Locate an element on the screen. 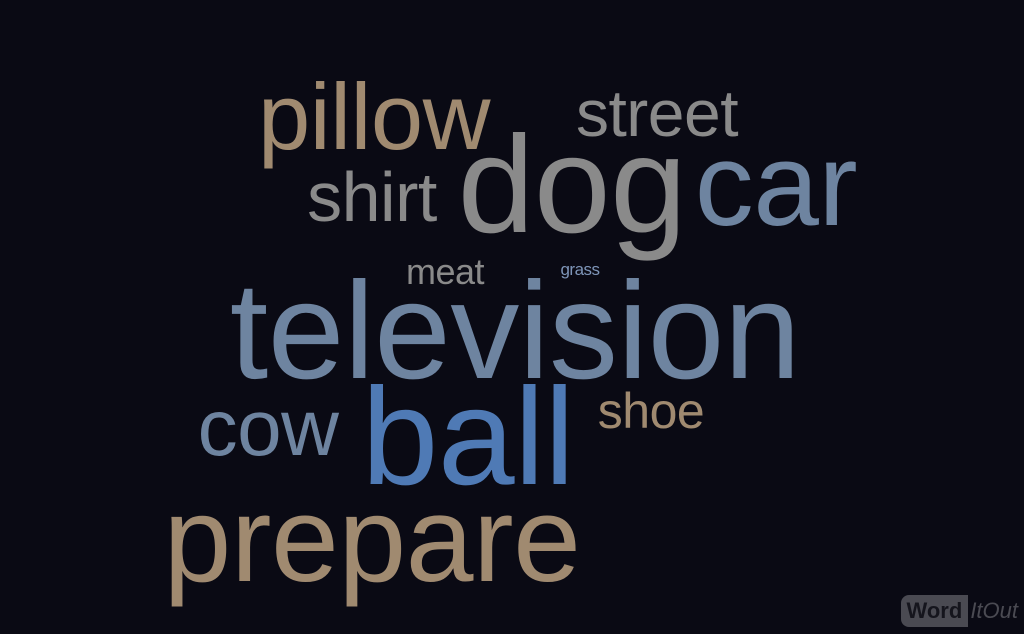 The height and width of the screenshot is (634, 1024). word-shoe: shoe is located at coordinates (651, 411).